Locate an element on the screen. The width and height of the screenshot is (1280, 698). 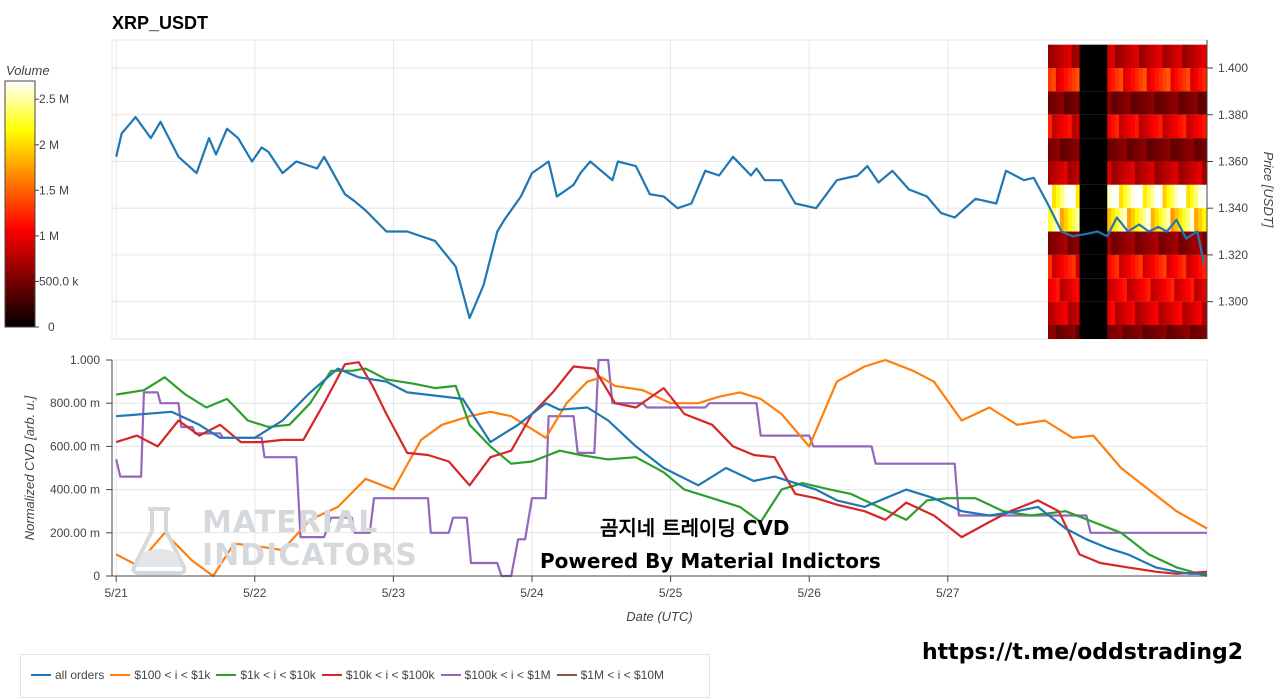
legend-item: $1M < i < $10M is located at coordinates (610, 675).